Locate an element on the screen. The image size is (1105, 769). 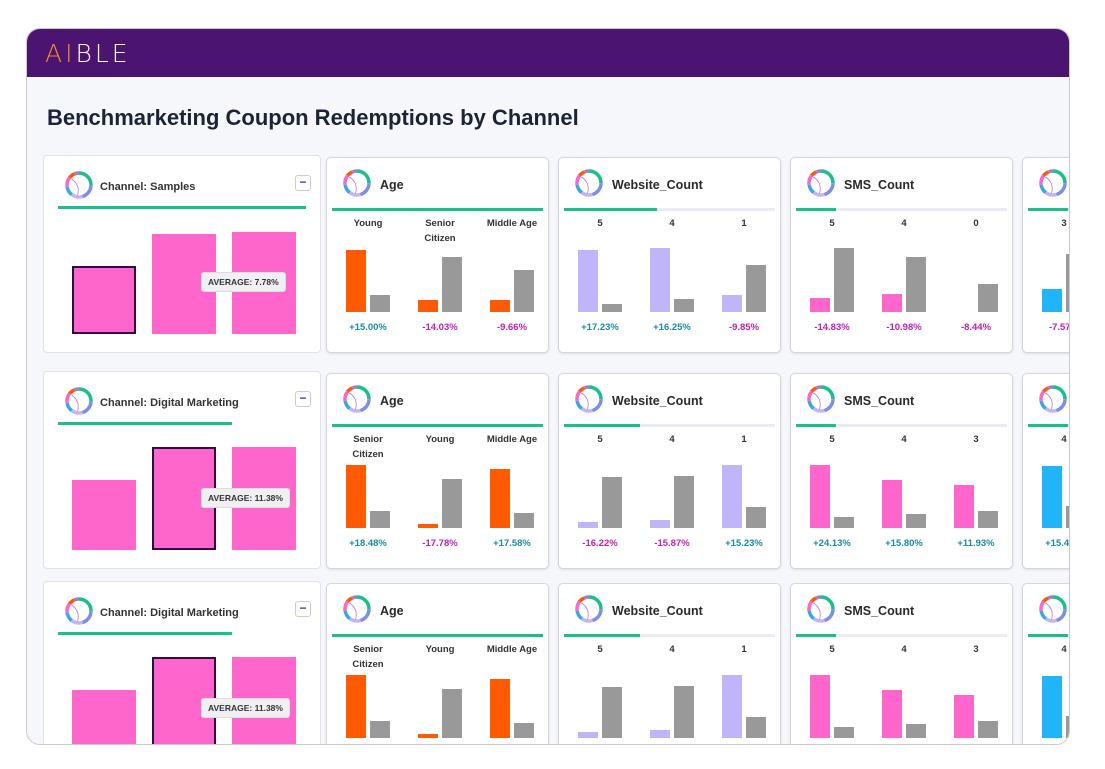
lift-percent: -14.03% is located at coordinates (440, 327).